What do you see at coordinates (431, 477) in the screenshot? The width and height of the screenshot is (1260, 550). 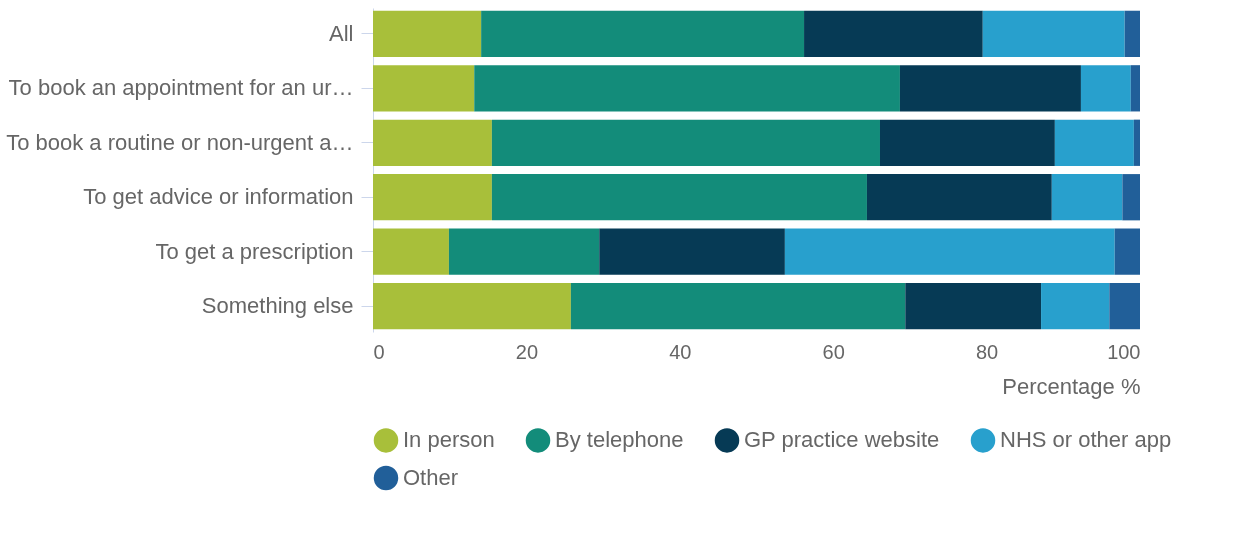 I see `legend-label: Other` at bounding box center [431, 477].